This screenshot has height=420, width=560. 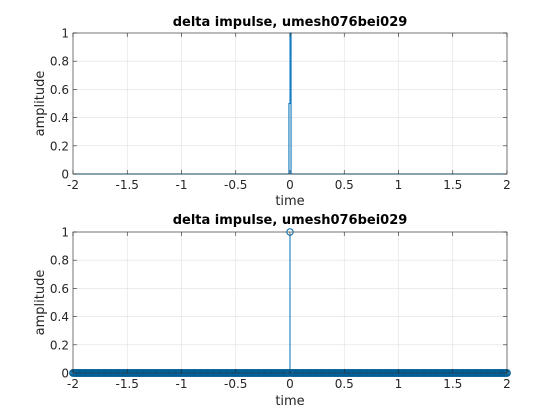 I want to click on top-x-axis-label: time, so click(x=289, y=201).